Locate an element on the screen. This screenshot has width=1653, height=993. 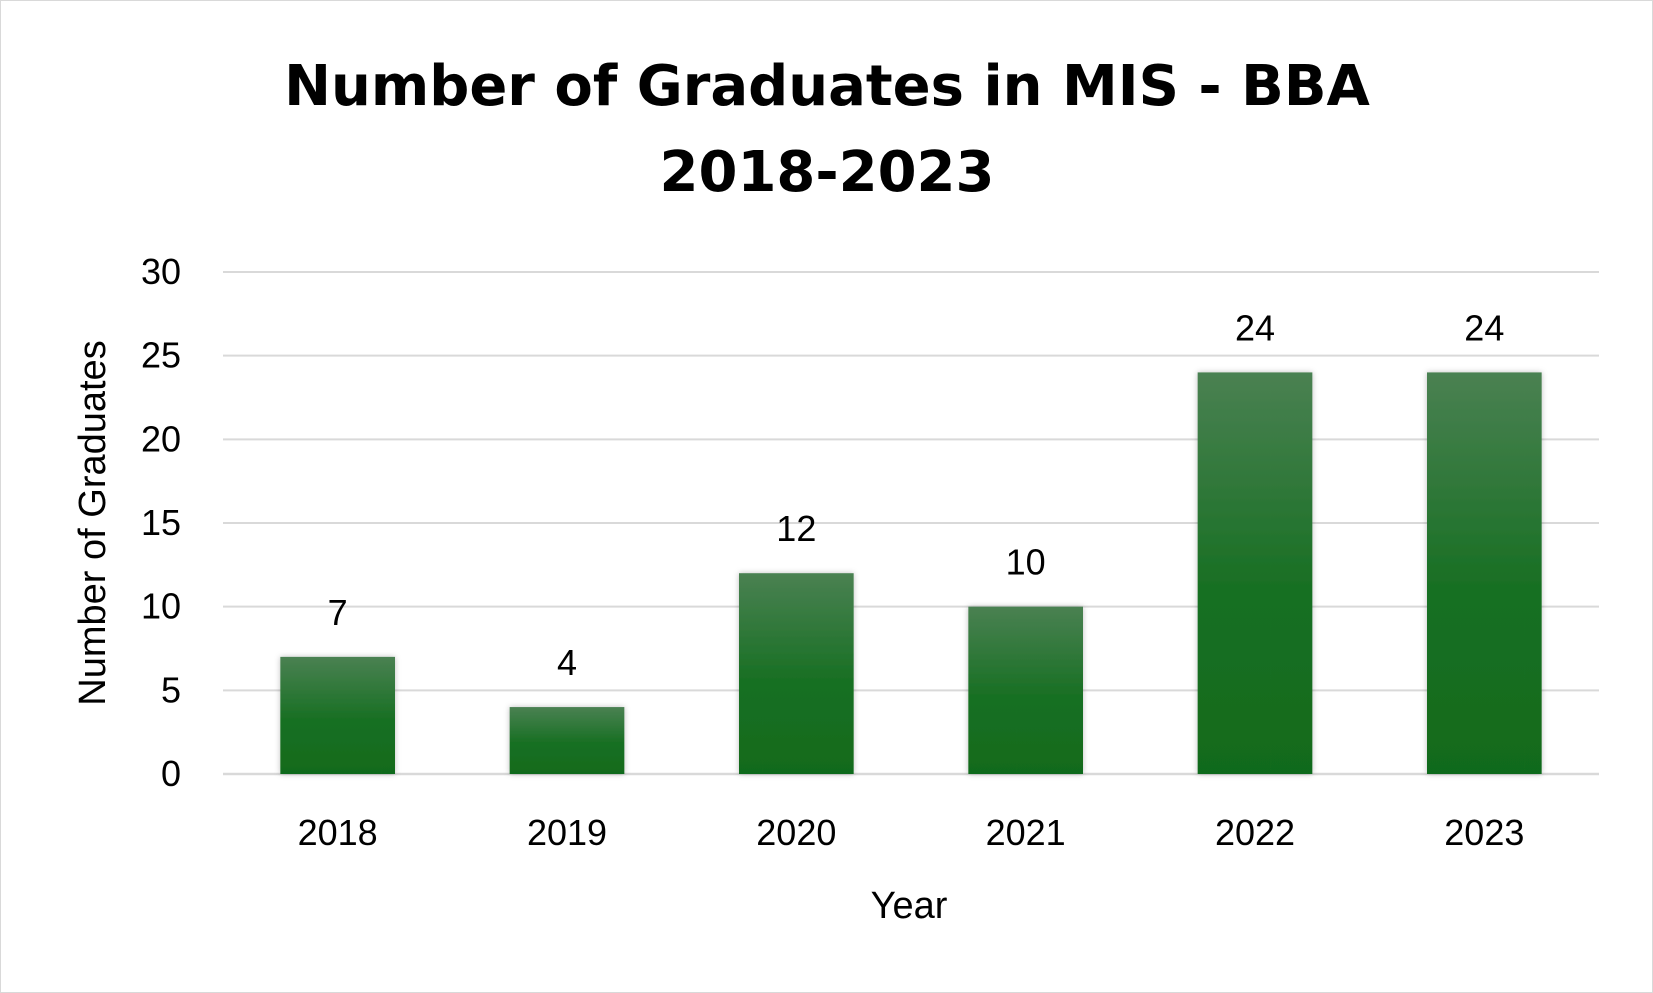
bar-2018 is located at coordinates (337, 715).